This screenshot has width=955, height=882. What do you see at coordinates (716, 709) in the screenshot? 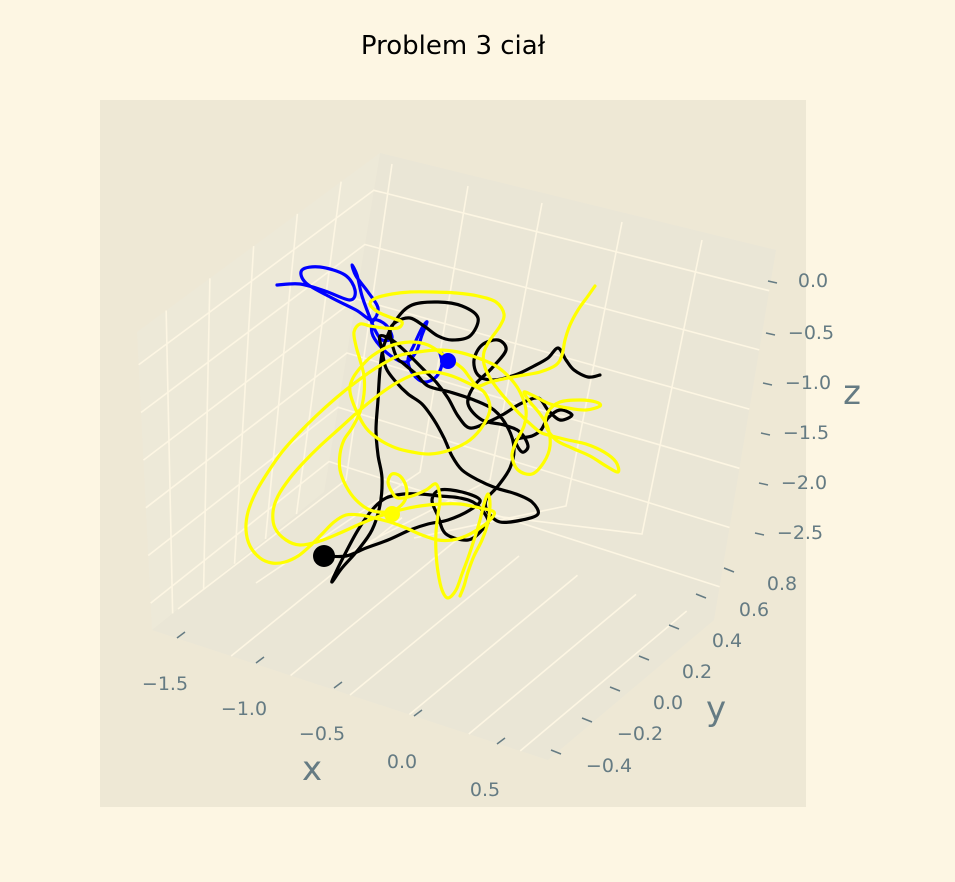
I see `y-axis-label: y` at bounding box center [716, 709].